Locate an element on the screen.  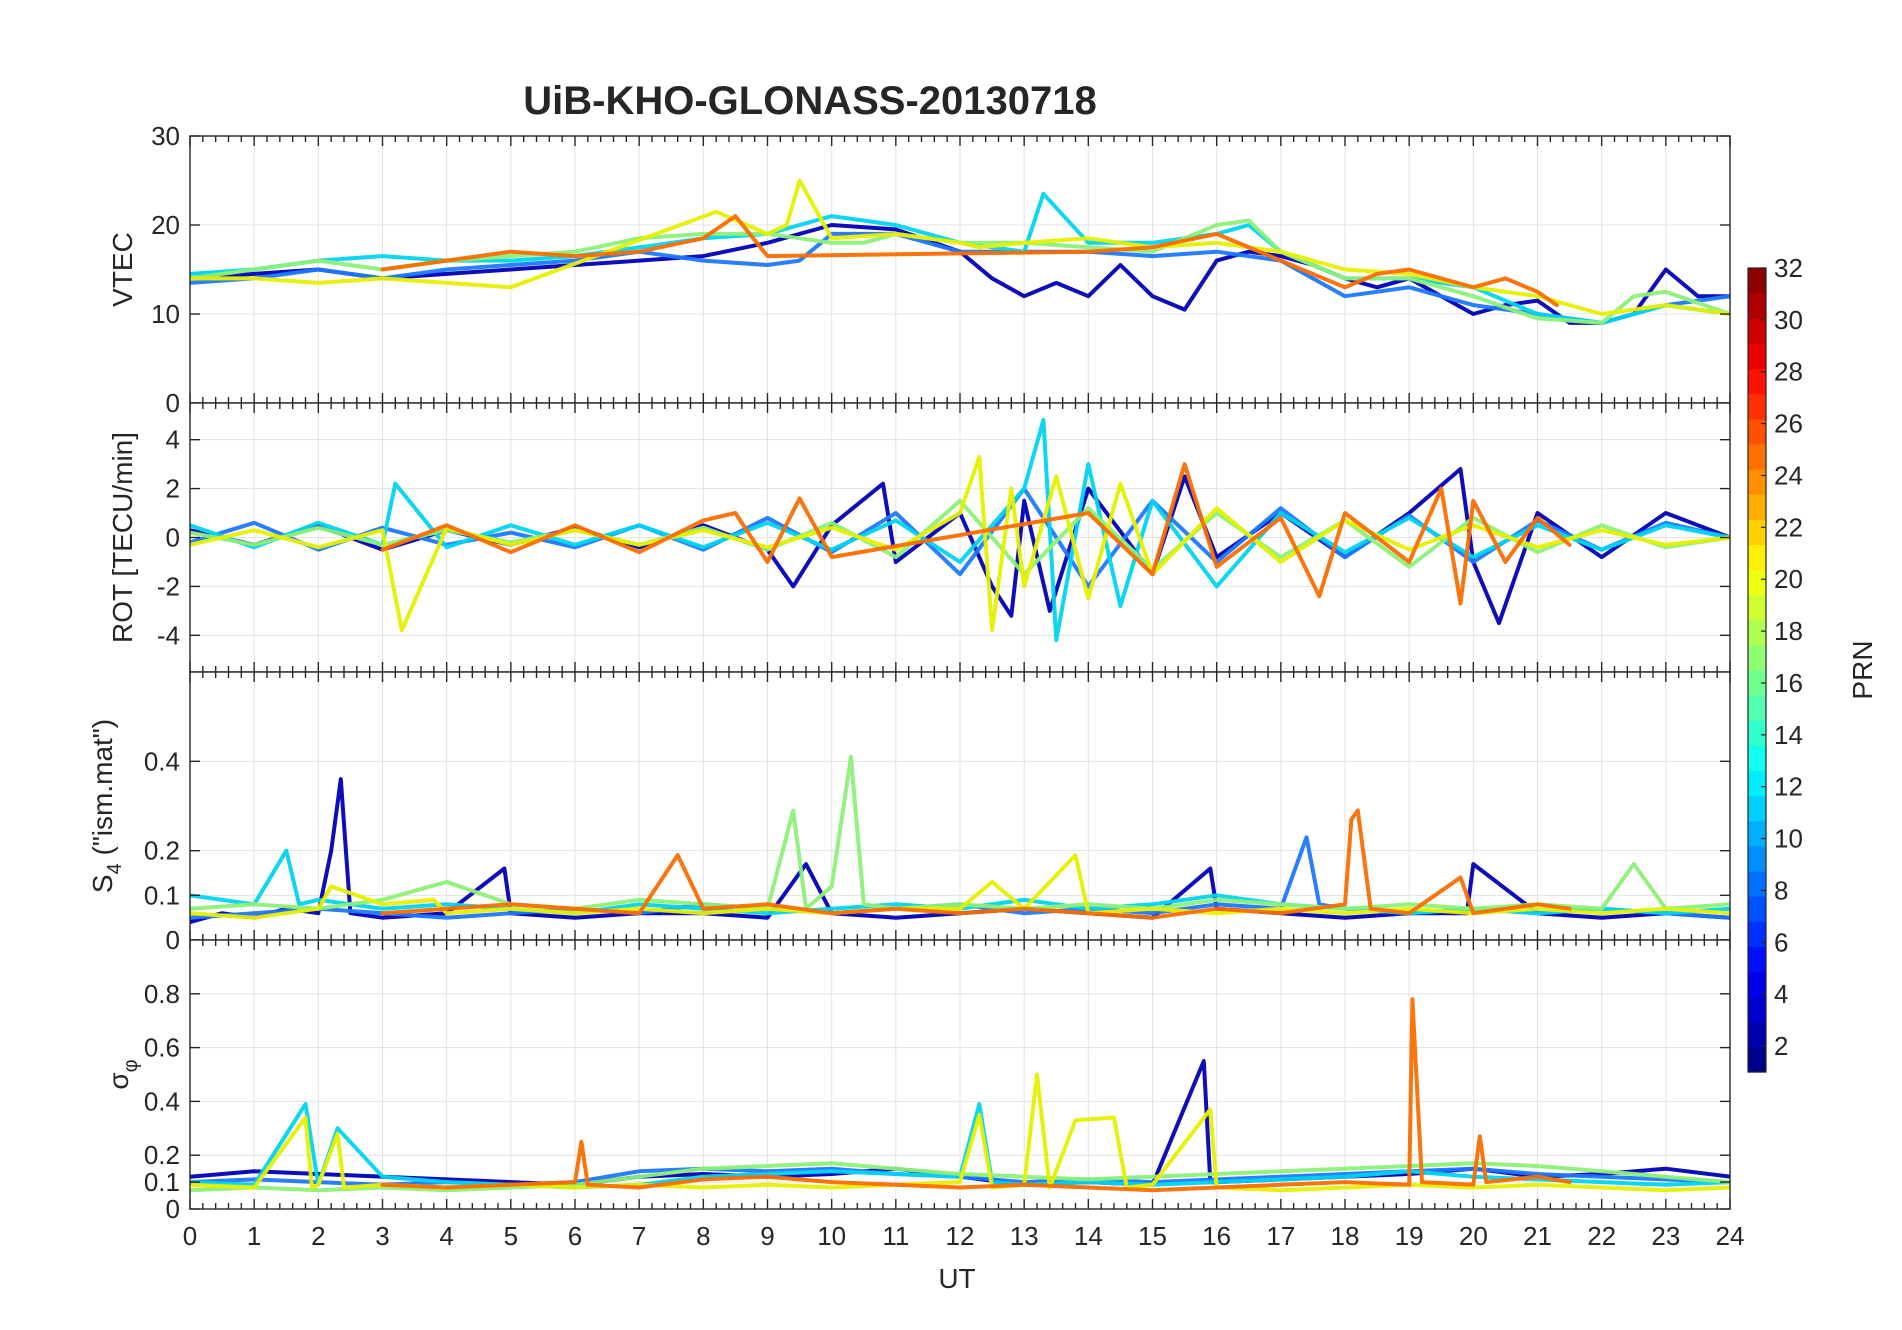
x-tick-label: 18 is located at coordinates (1345, 1236).